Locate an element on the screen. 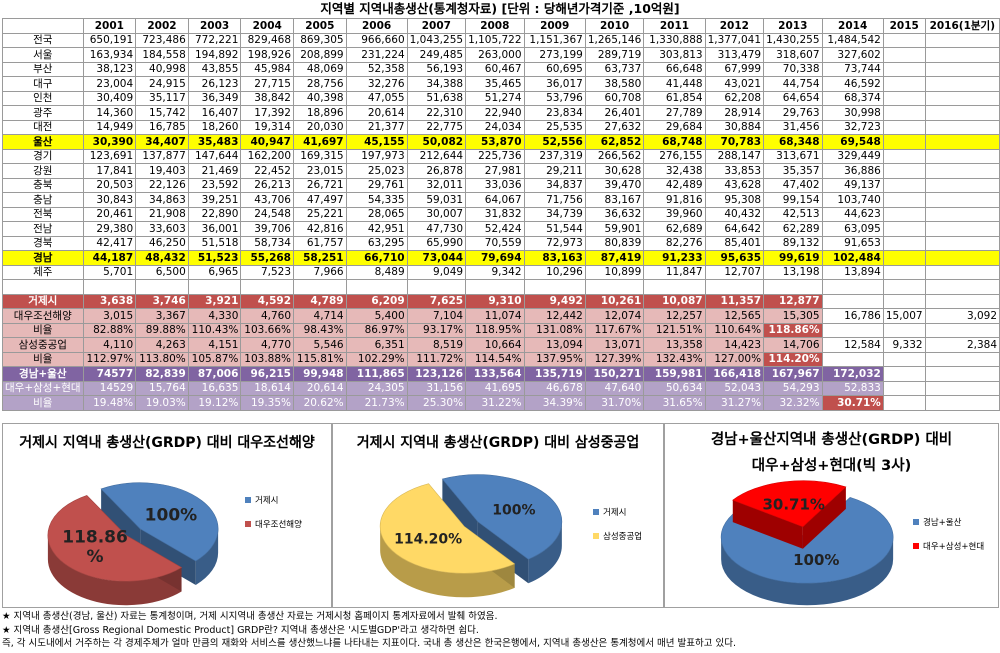  table-cell: 46,678 is located at coordinates (554, 388).